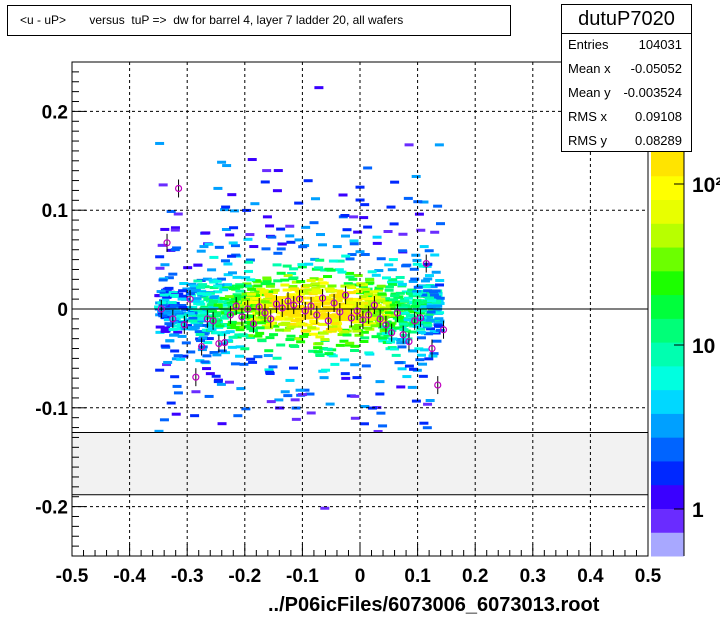 This screenshot has width=720, height=620. I want to click on stat-key: RMS y, so click(587, 140).